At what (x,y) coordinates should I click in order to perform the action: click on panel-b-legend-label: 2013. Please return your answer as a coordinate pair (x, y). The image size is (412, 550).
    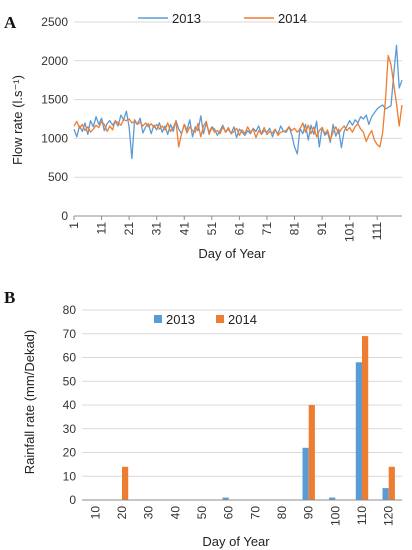
    Looking at the image, I should click on (180, 319).